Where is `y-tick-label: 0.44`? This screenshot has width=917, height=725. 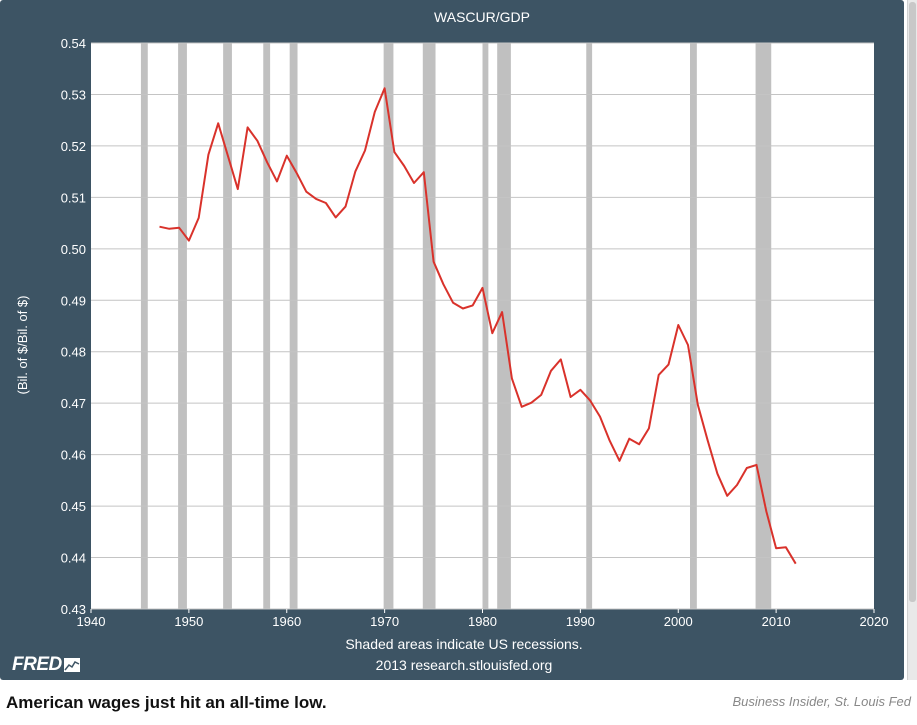
y-tick-label: 0.44 is located at coordinates (73, 558).